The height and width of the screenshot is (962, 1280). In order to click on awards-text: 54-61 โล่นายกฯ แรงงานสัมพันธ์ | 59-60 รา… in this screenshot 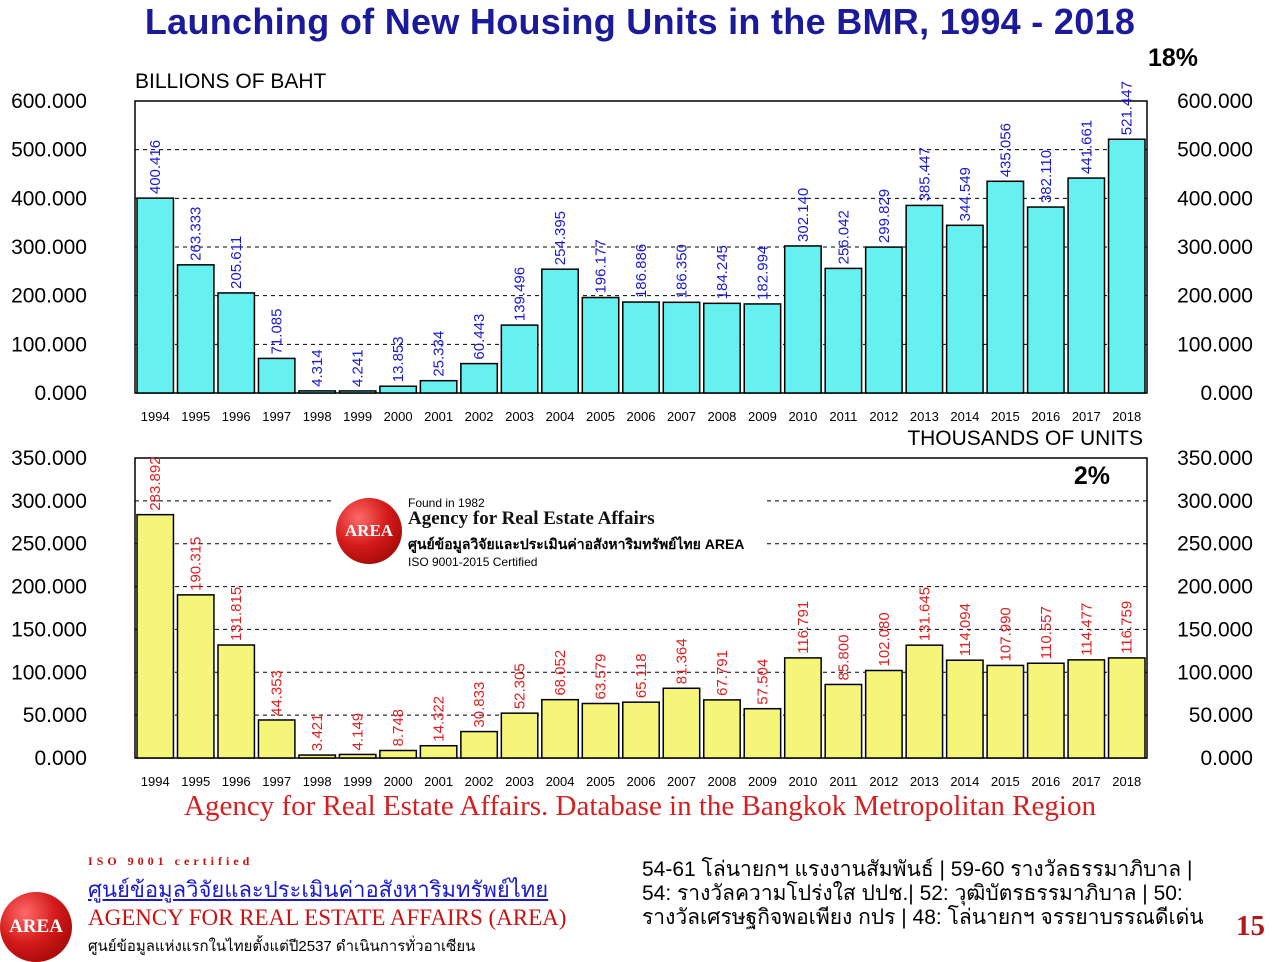, I will do `click(923, 893)`.